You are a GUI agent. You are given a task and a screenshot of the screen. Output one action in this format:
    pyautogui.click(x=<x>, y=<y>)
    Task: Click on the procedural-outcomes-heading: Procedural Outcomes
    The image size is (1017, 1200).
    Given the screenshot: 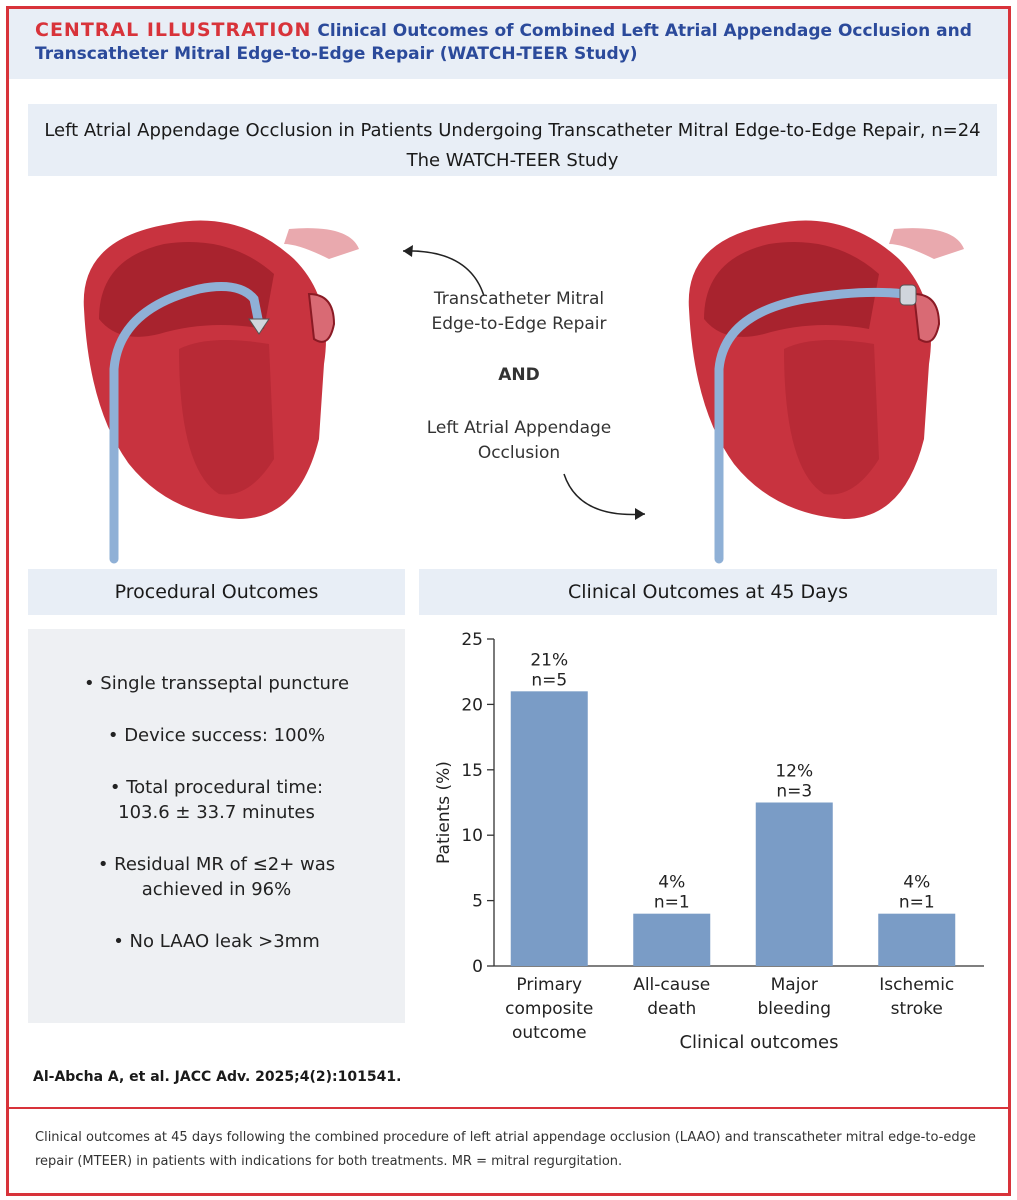 What is the action you would take?
    pyautogui.click(x=216, y=592)
    